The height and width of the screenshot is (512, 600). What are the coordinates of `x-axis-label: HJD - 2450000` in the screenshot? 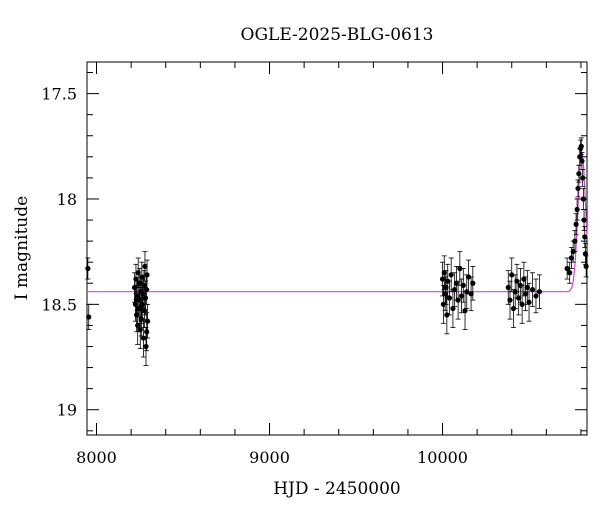 It's located at (337, 489).